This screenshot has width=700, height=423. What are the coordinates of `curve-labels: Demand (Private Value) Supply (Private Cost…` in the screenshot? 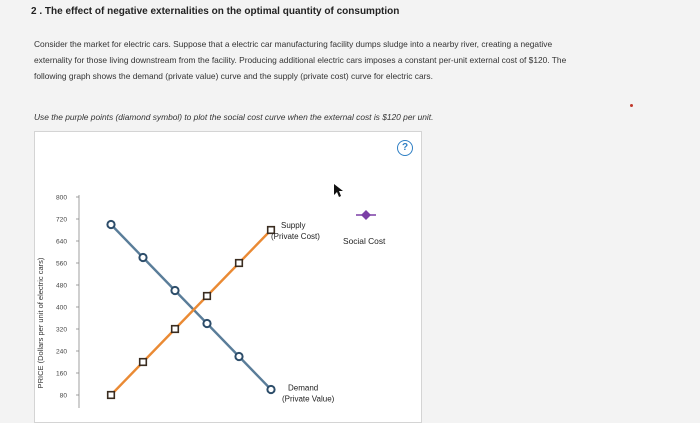 It's located at (303, 312).